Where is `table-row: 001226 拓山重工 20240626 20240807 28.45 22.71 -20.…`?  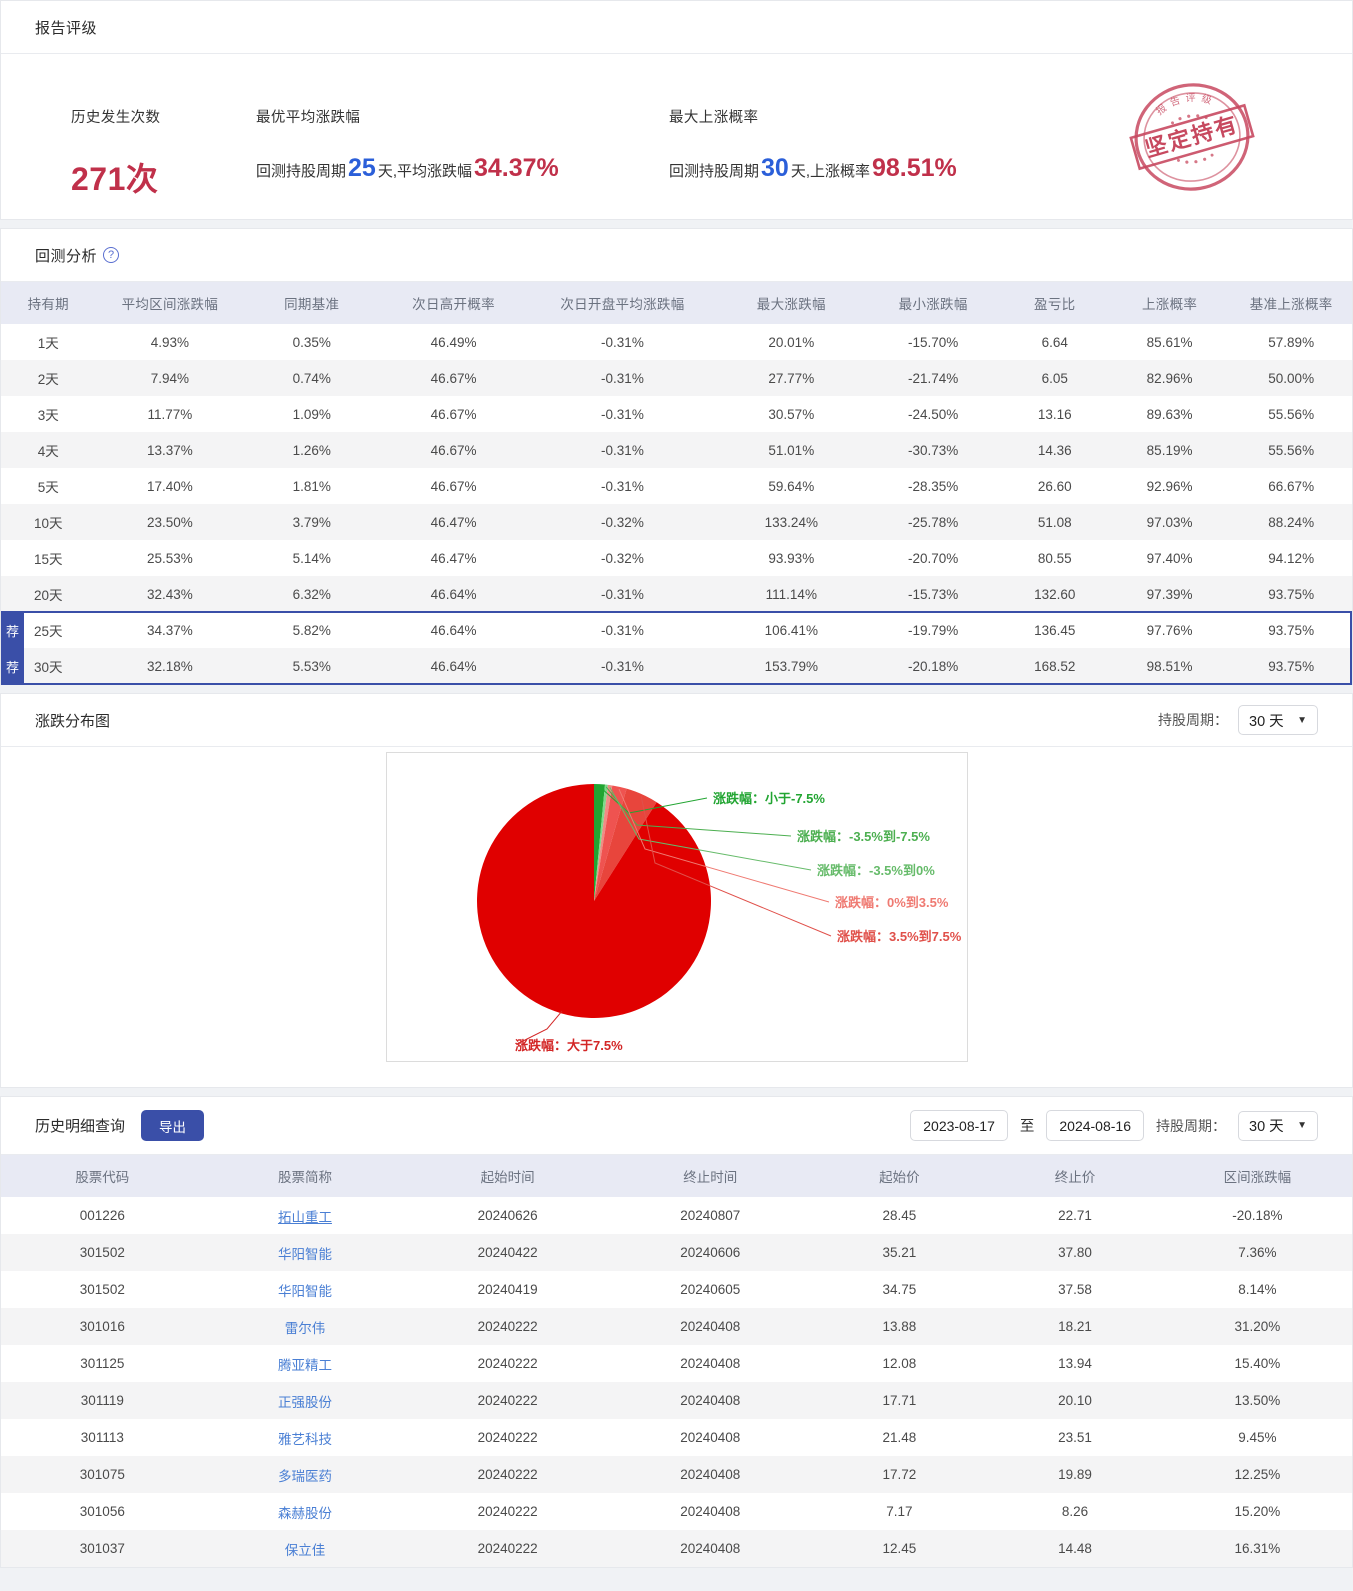 table-row: 001226 拓山重工 20240626 20240807 28.45 22.71 -20.… is located at coordinates (676, 1215).